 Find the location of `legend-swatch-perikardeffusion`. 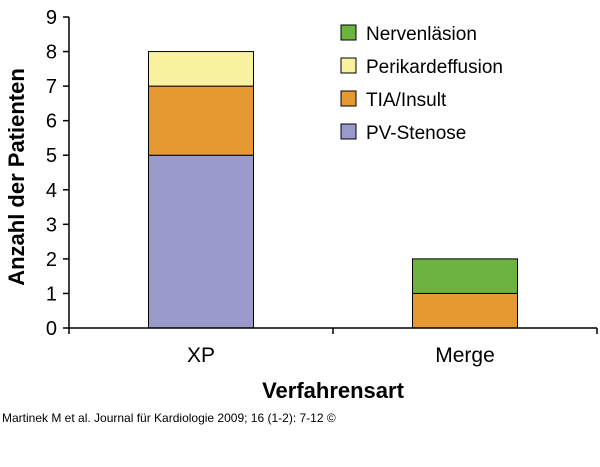

legend-swatch-perikardeffusion is located at coordinates (348, 65).